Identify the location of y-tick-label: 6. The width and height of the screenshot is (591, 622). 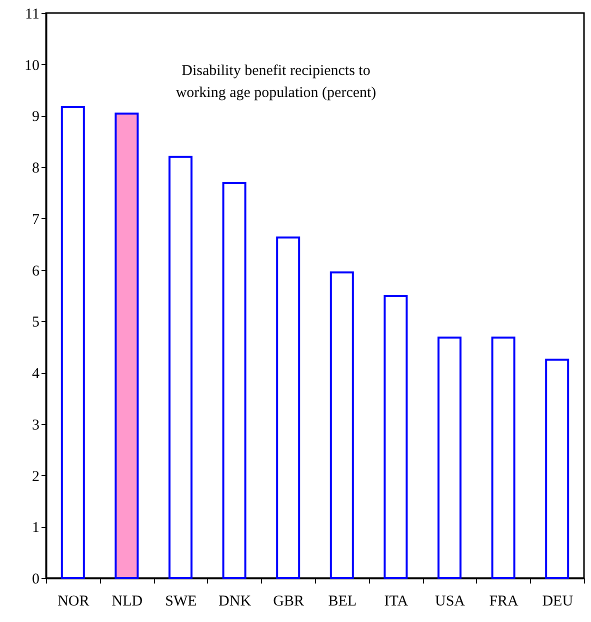
(36, 271).